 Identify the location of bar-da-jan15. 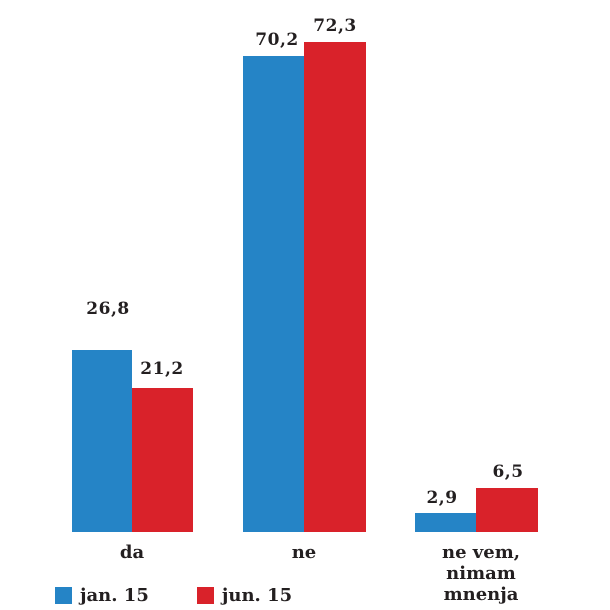
(102, 441).